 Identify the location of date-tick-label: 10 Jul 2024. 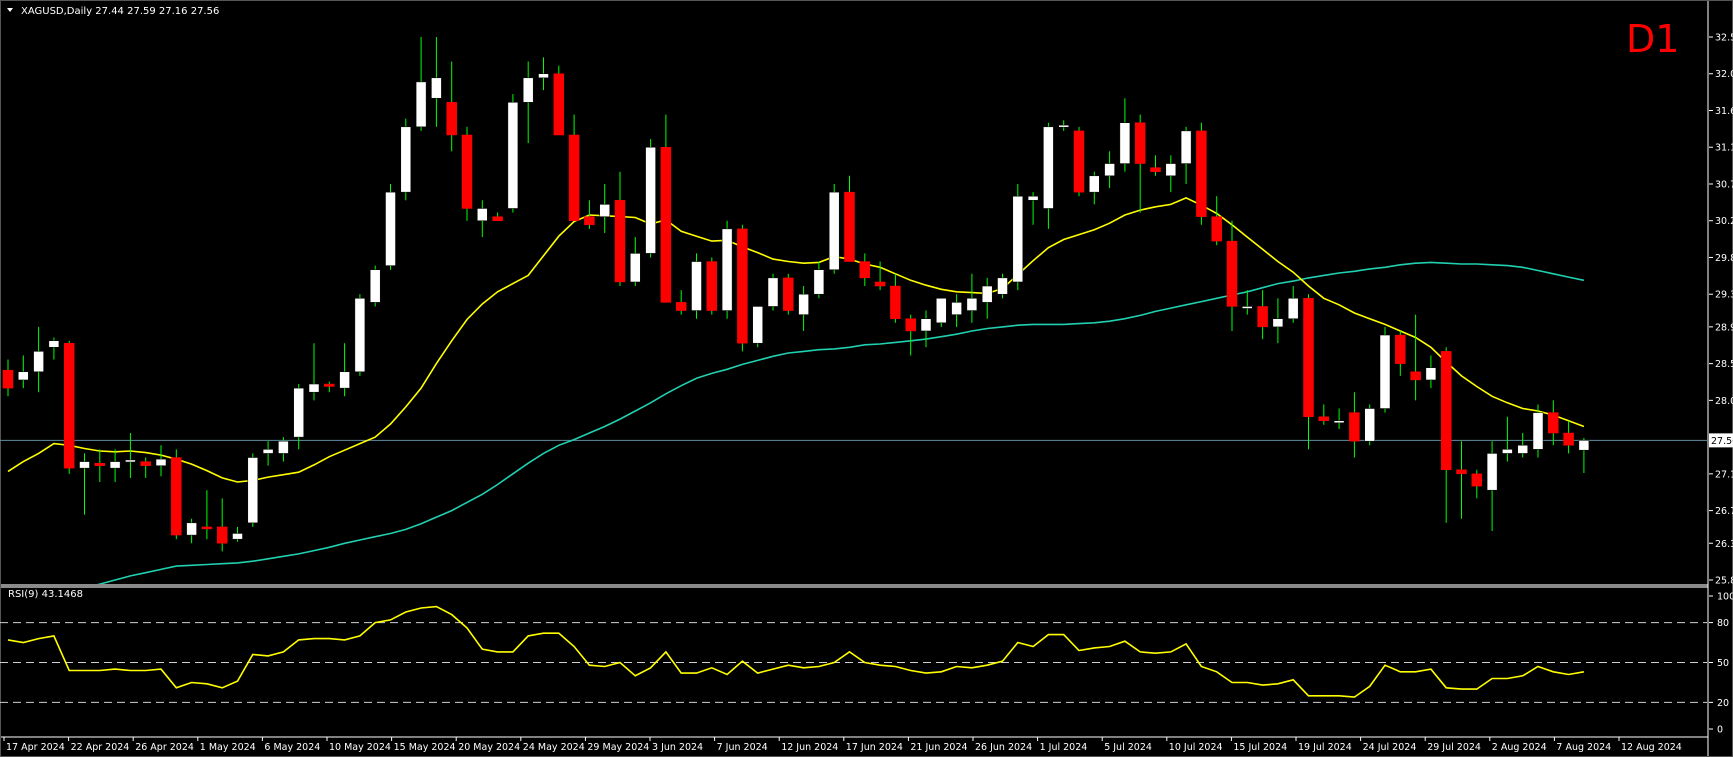
(1196, 747).